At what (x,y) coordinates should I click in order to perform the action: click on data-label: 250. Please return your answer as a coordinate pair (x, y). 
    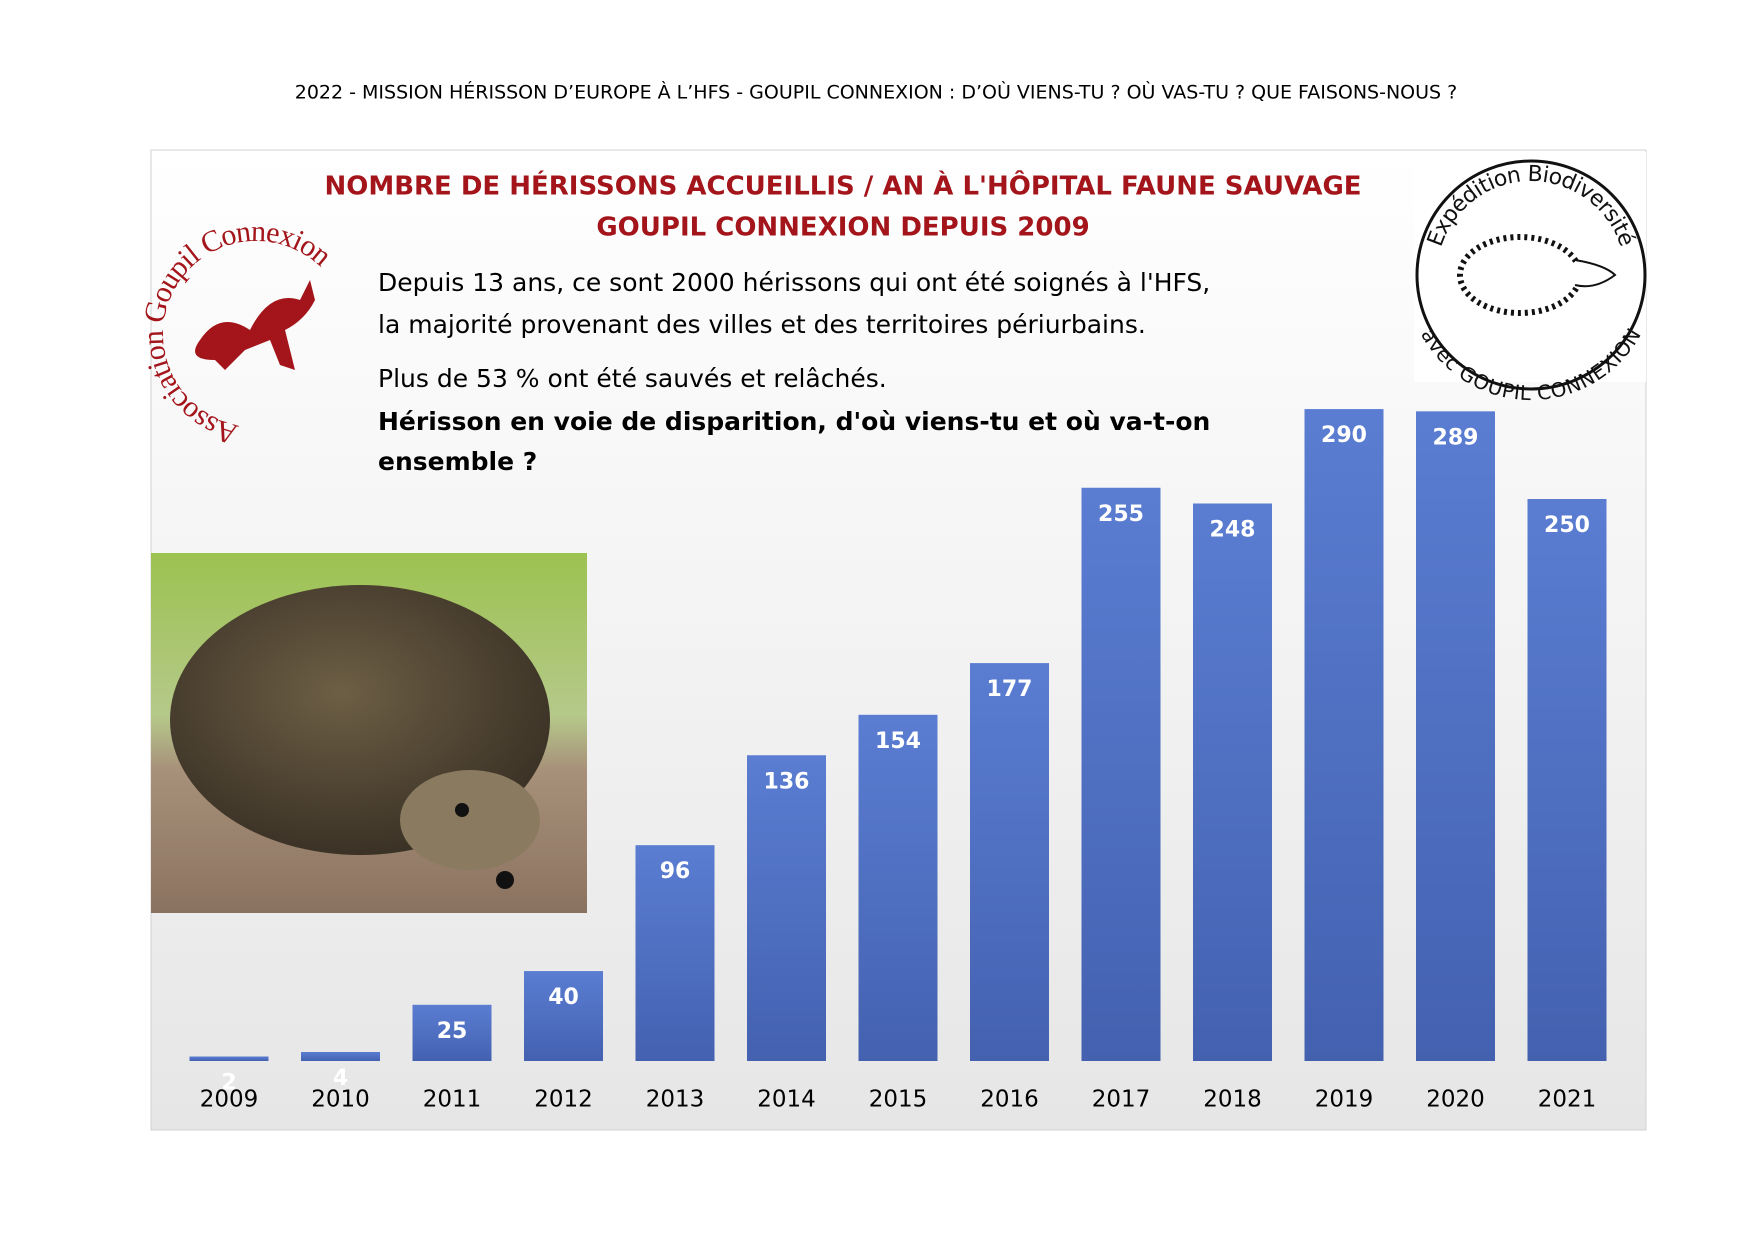
    Looking at the image, I should click on (1567, 525).